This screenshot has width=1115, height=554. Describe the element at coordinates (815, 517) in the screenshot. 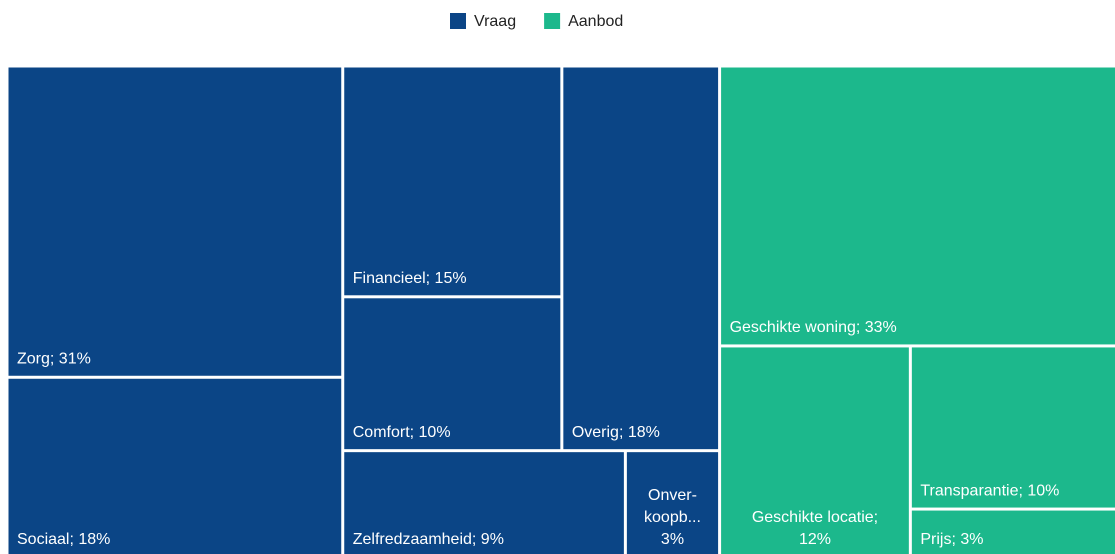

I see `cell-label: Geschikte locatie;` at that location.